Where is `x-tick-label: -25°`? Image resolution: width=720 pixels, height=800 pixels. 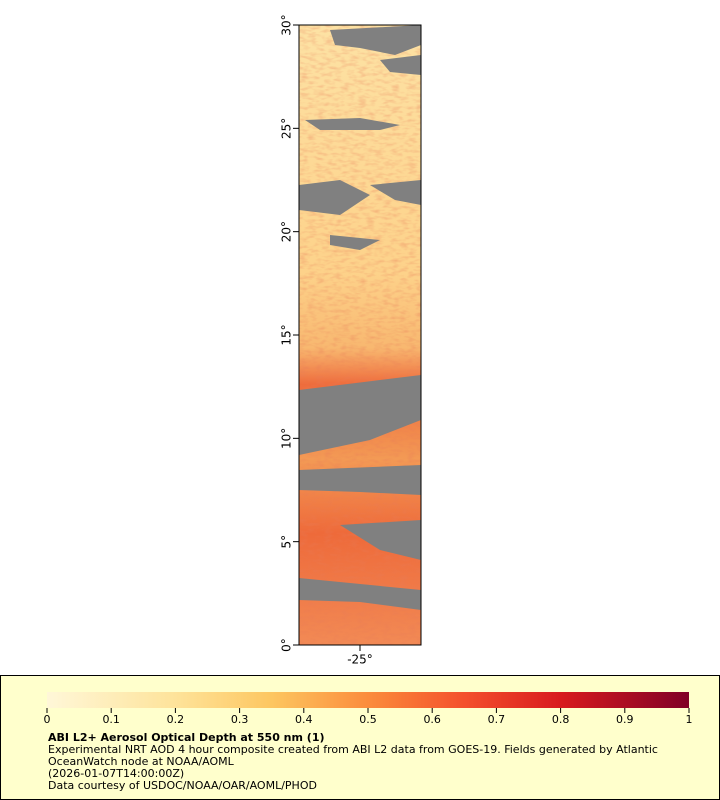 x-tick-label: -25° is located at coordinates (360, 660).